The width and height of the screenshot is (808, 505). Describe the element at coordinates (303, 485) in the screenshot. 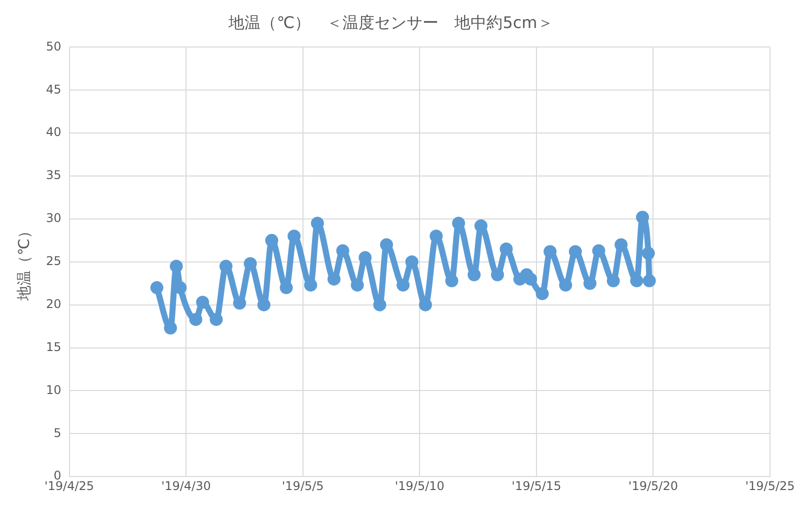

I see `x-tick-label: '19/5/5` at that location.